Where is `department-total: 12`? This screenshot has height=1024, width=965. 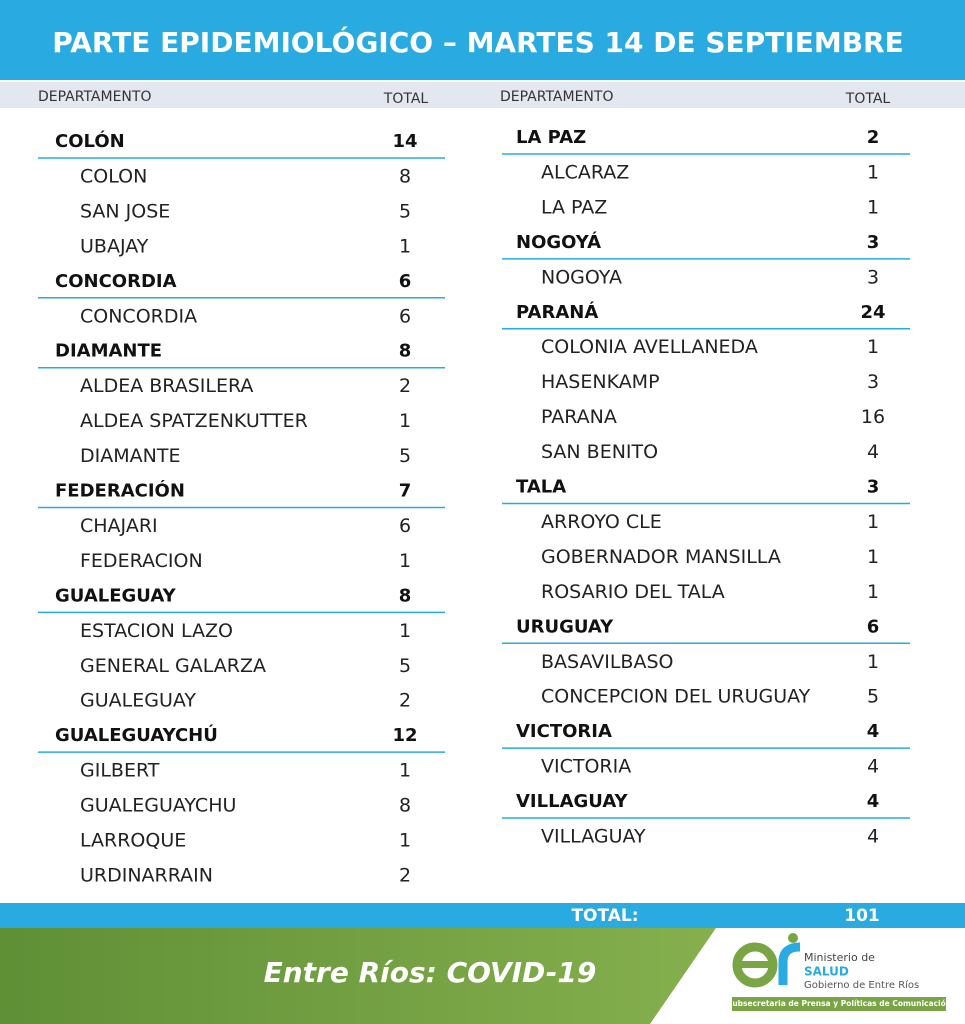
department-total: 12 is located at coordinates (404, 735).